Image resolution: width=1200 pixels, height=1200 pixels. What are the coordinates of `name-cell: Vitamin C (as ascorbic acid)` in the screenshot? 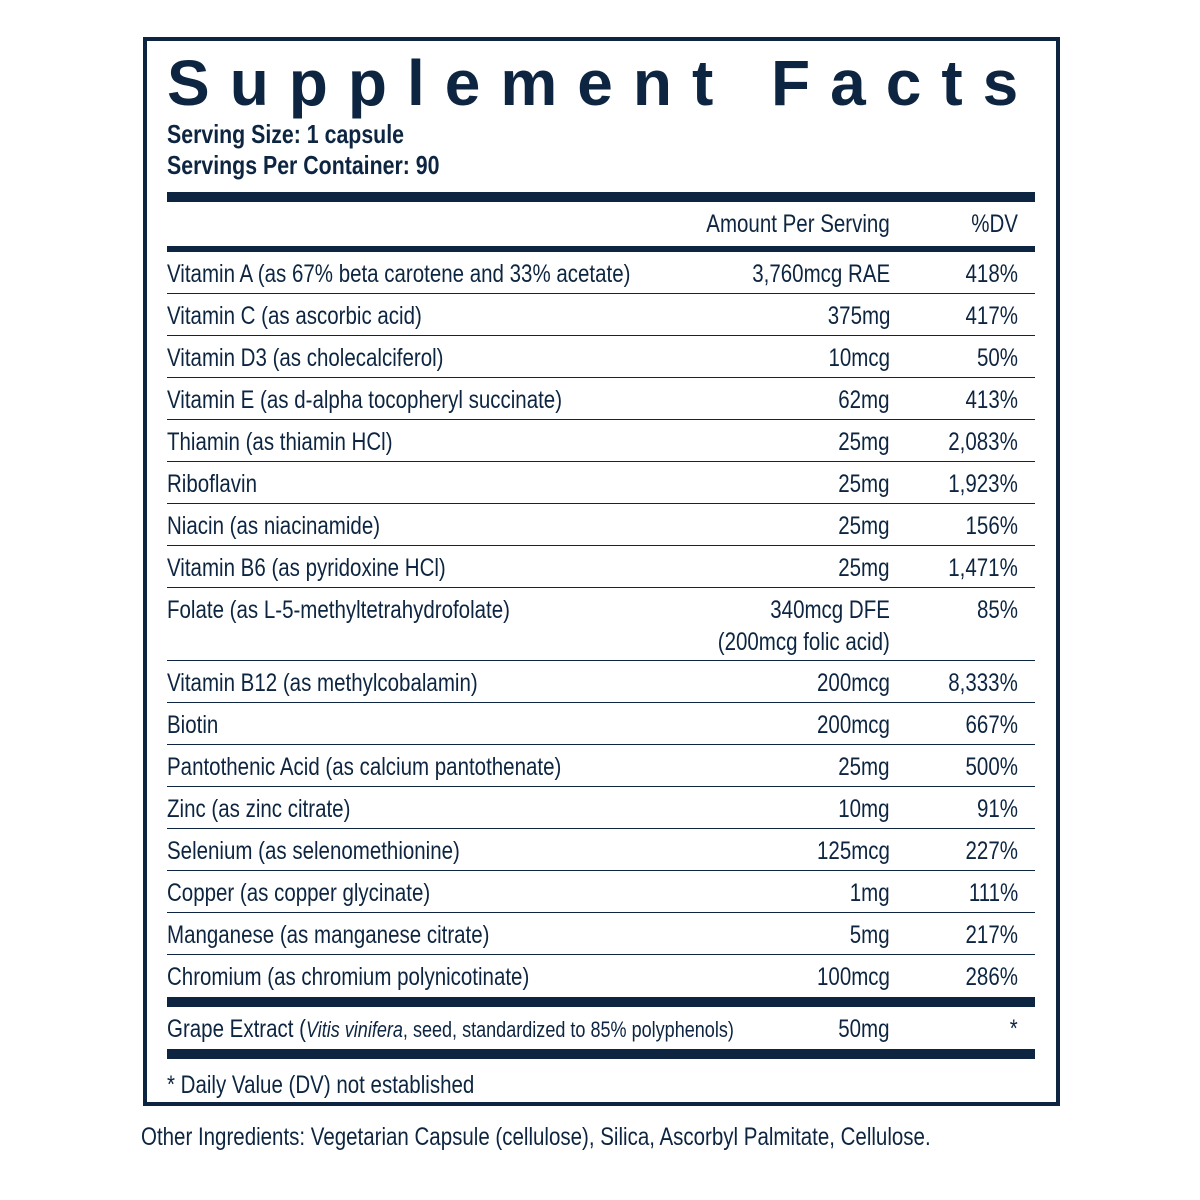 It's located at (322, 316).